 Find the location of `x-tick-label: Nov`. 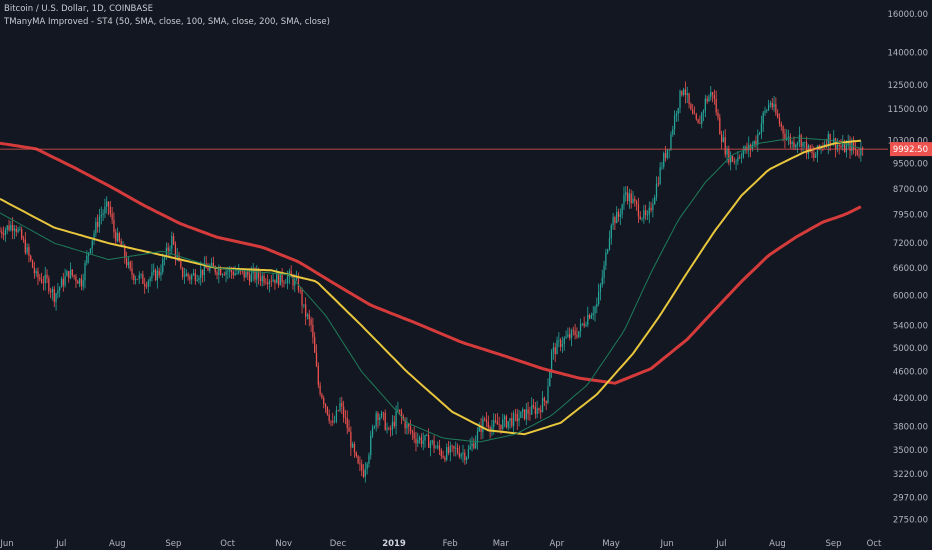

x-tick-label: Nov is located at coordinates (283, 544).